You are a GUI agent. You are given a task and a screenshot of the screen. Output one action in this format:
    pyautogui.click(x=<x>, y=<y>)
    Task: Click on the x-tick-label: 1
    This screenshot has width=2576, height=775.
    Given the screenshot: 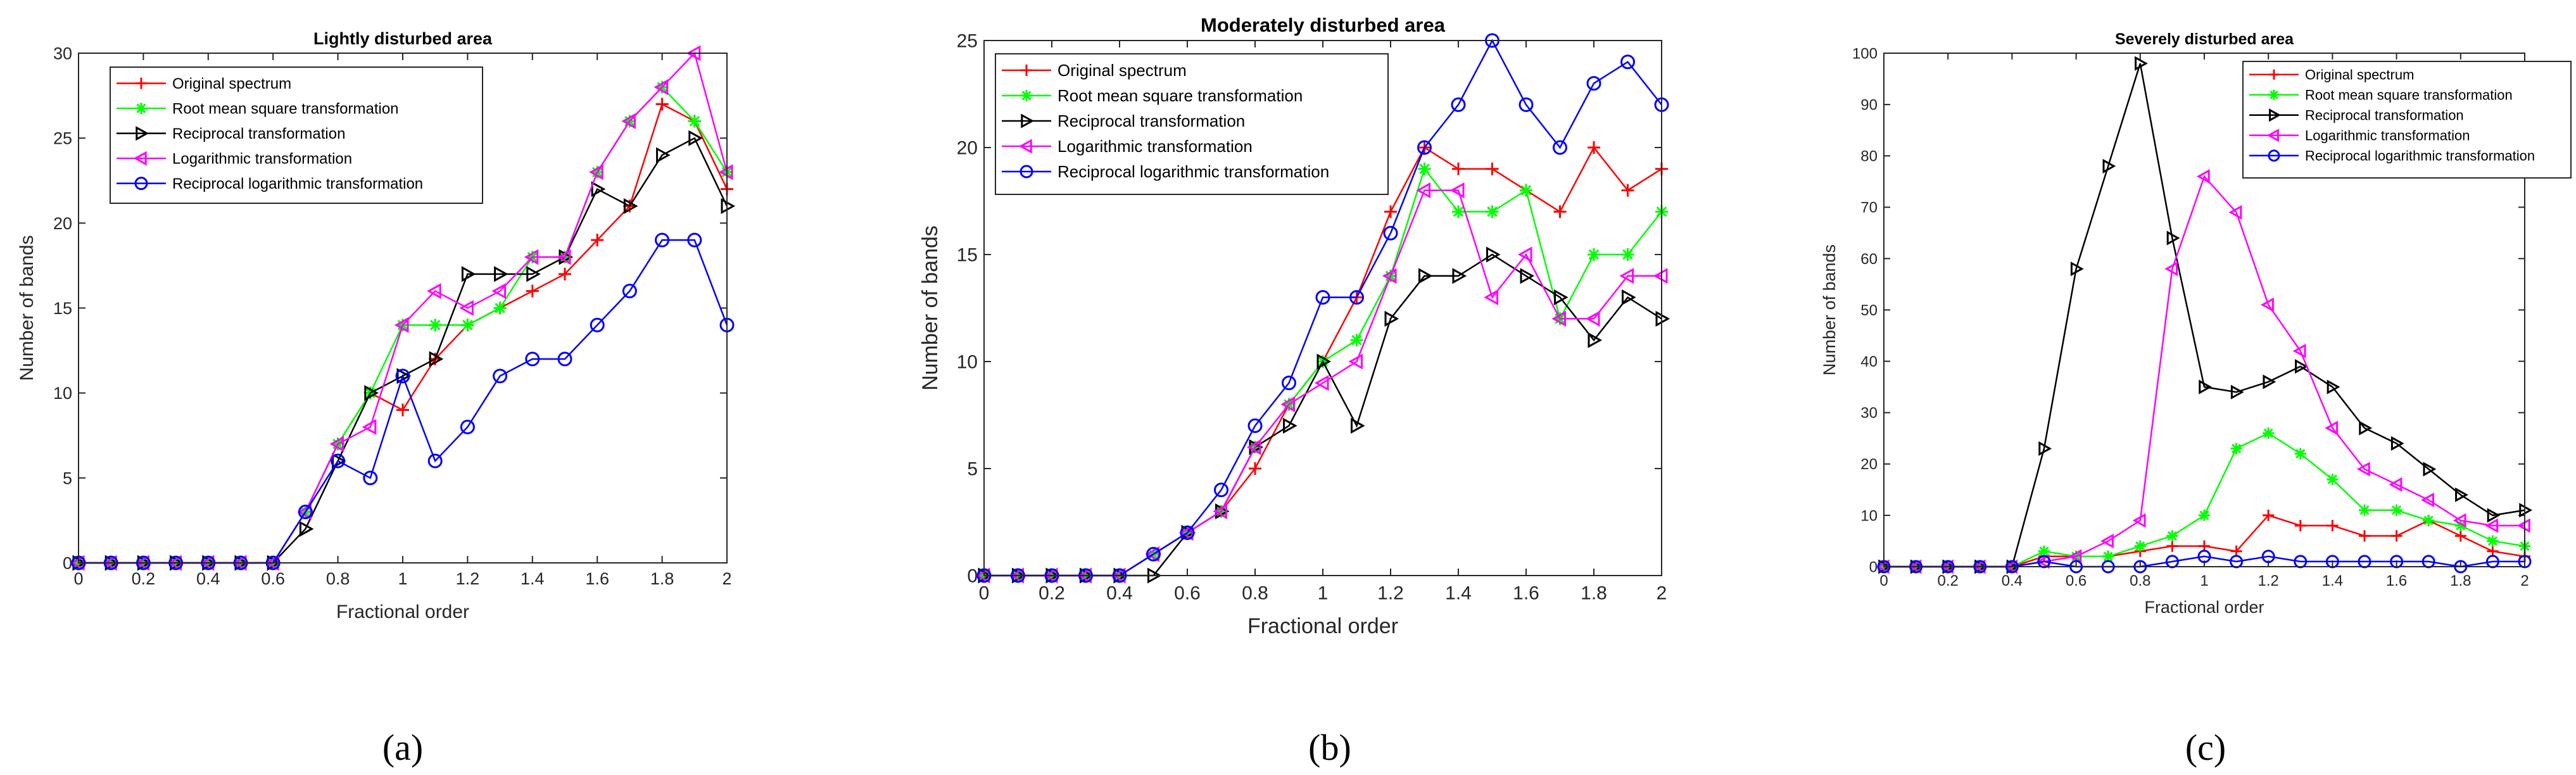 What is the action you would take?
    pyautogui.click(x=2204, y=580)
    